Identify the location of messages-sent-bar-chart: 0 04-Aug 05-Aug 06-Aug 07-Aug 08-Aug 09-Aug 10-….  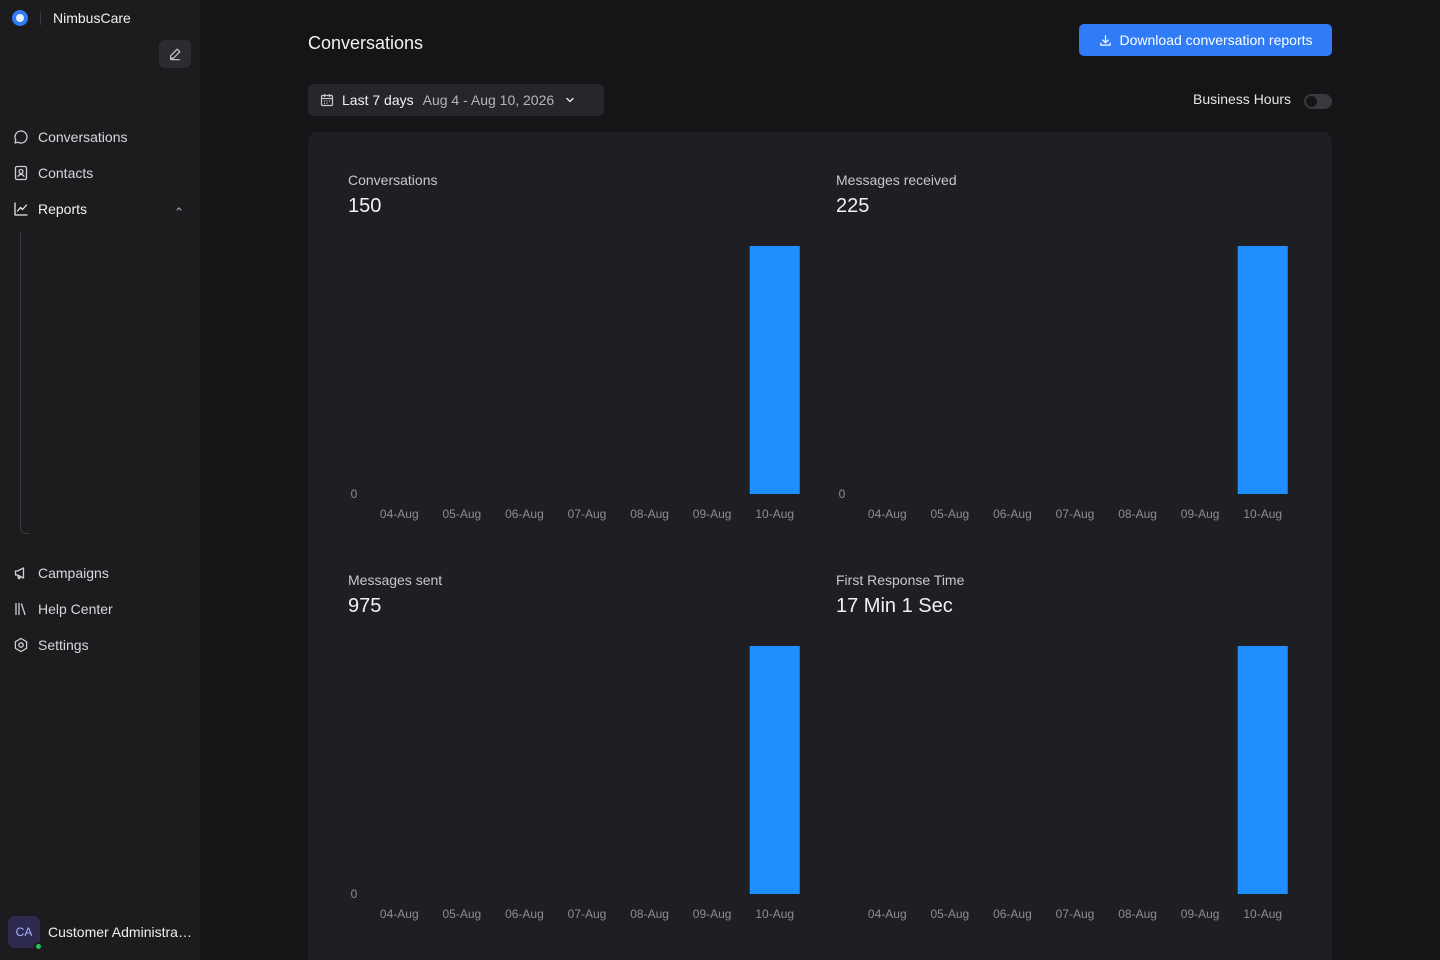
(575, 783).